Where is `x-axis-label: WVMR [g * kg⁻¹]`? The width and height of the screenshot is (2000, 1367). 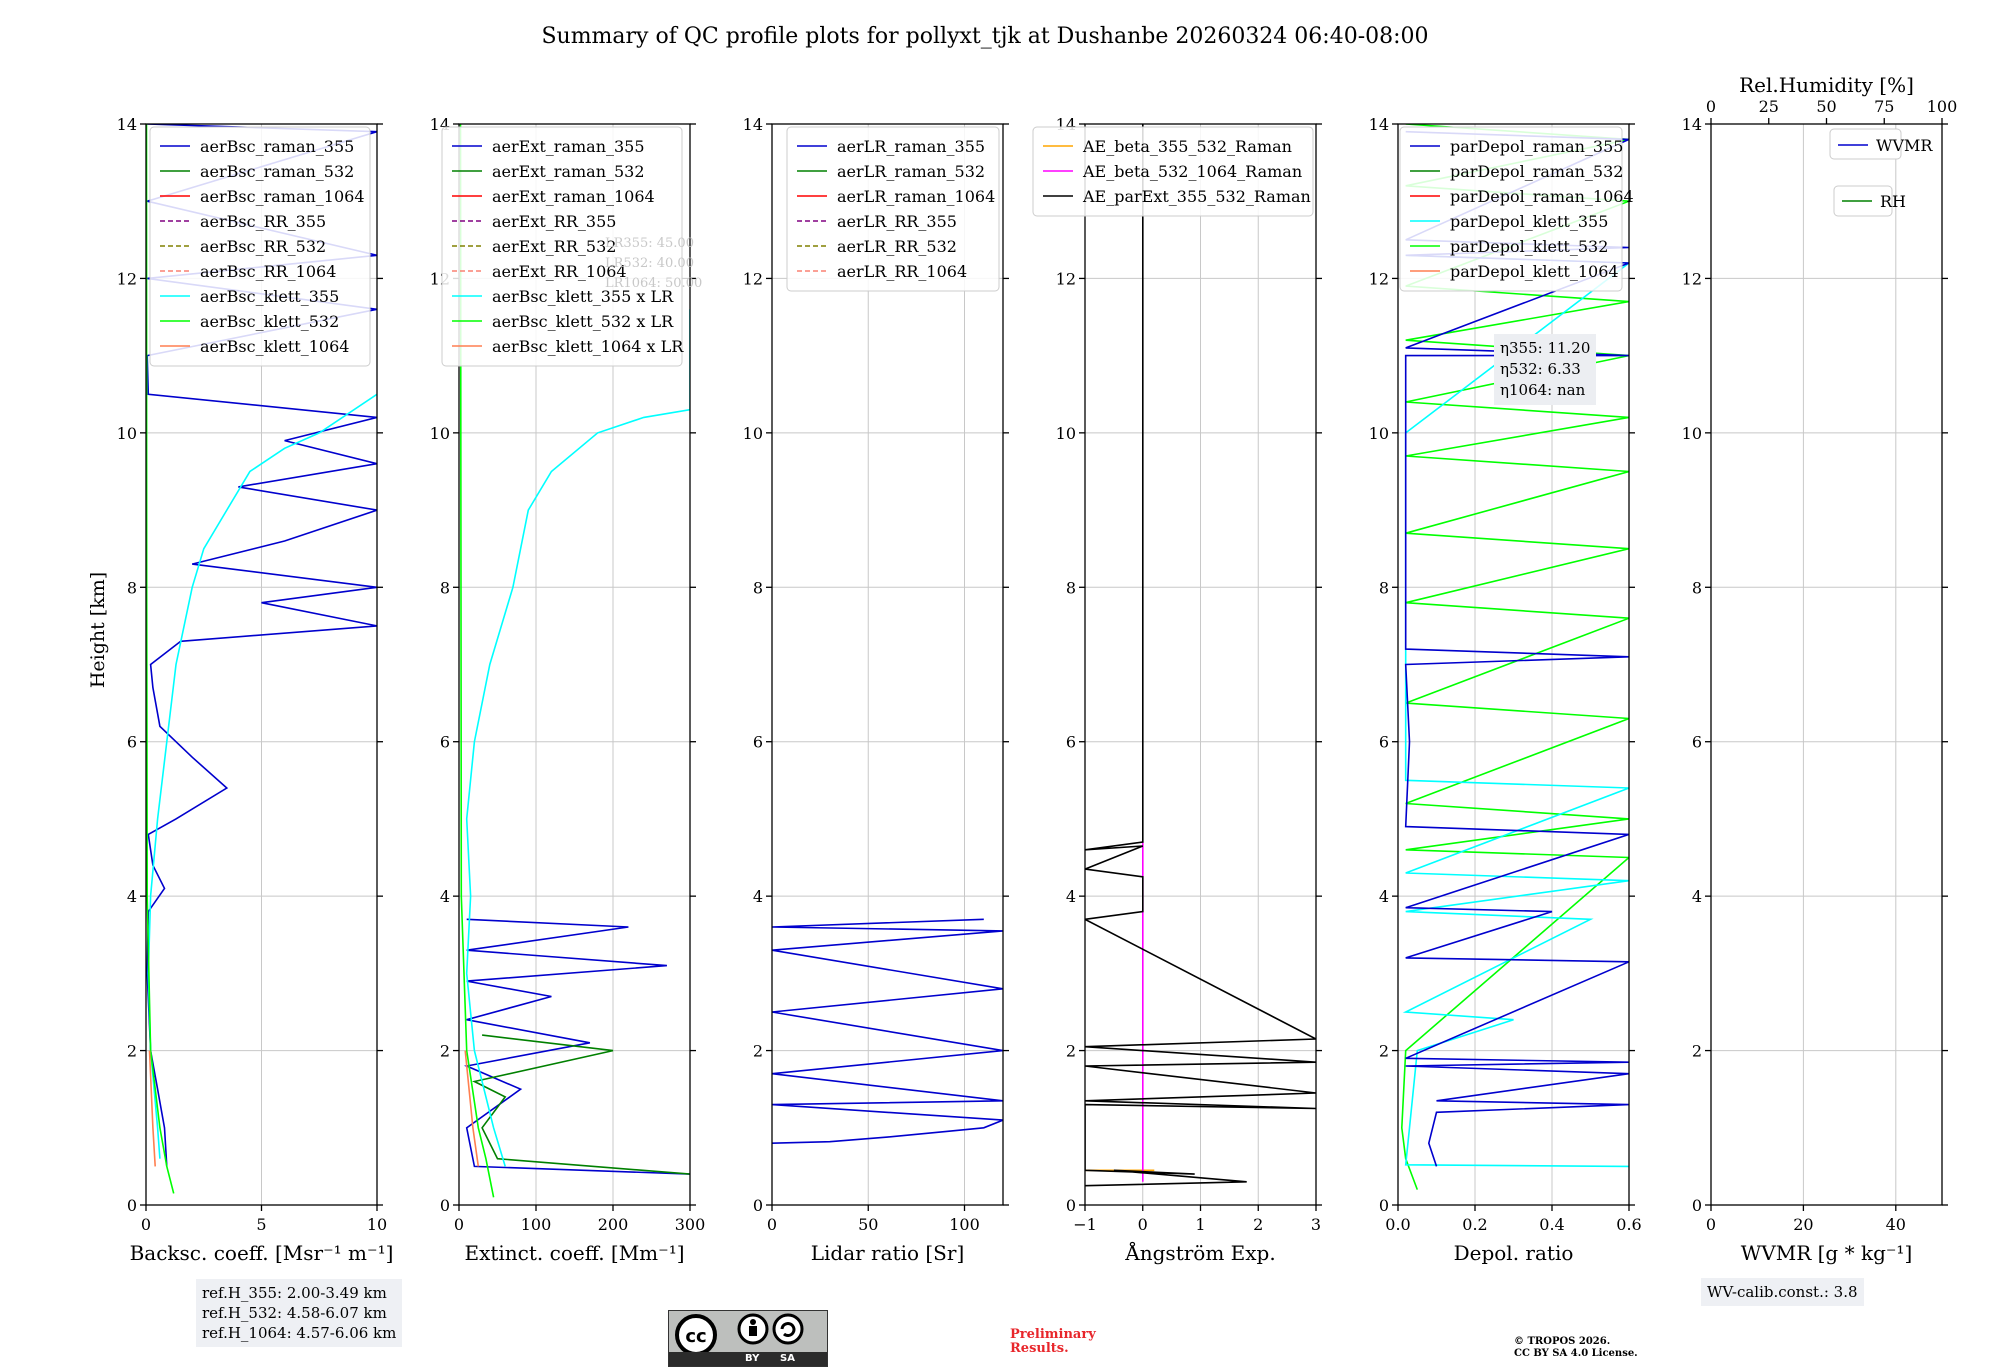
x-axis-label: WVMR [g * kg⁻¹] is located at coordinates (1827, 1253).